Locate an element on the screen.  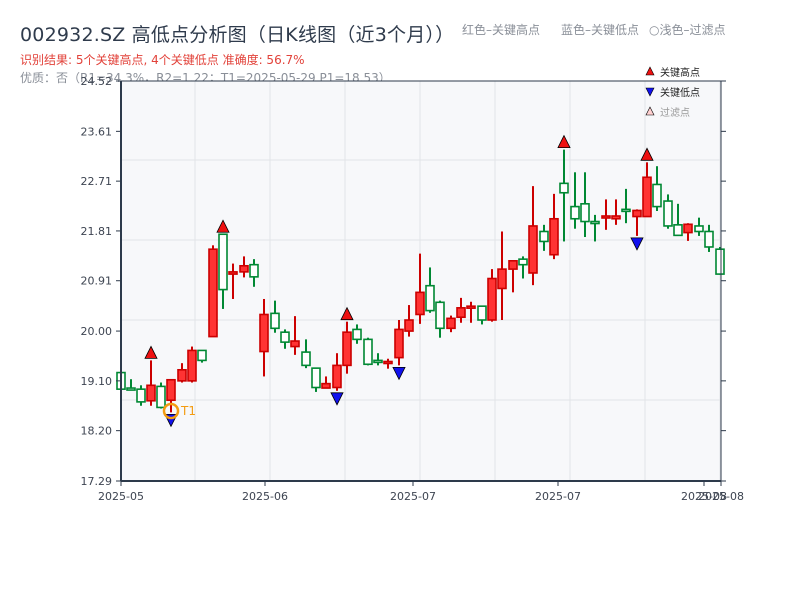
legend-label: 关键低点 is located at coordinates (680, 92).